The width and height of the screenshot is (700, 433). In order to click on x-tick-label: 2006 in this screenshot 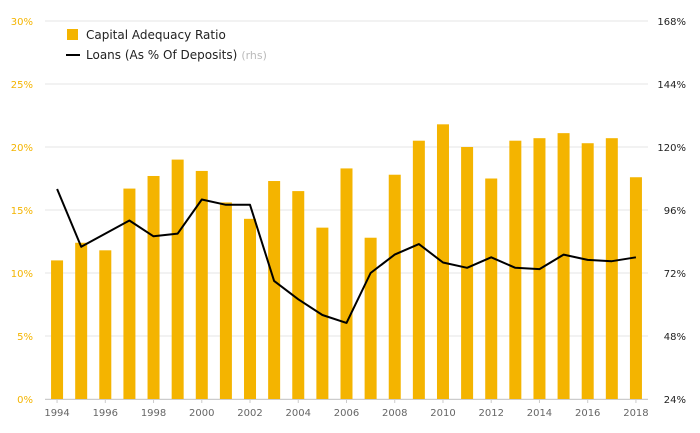, I will do `click(346, 413)`.